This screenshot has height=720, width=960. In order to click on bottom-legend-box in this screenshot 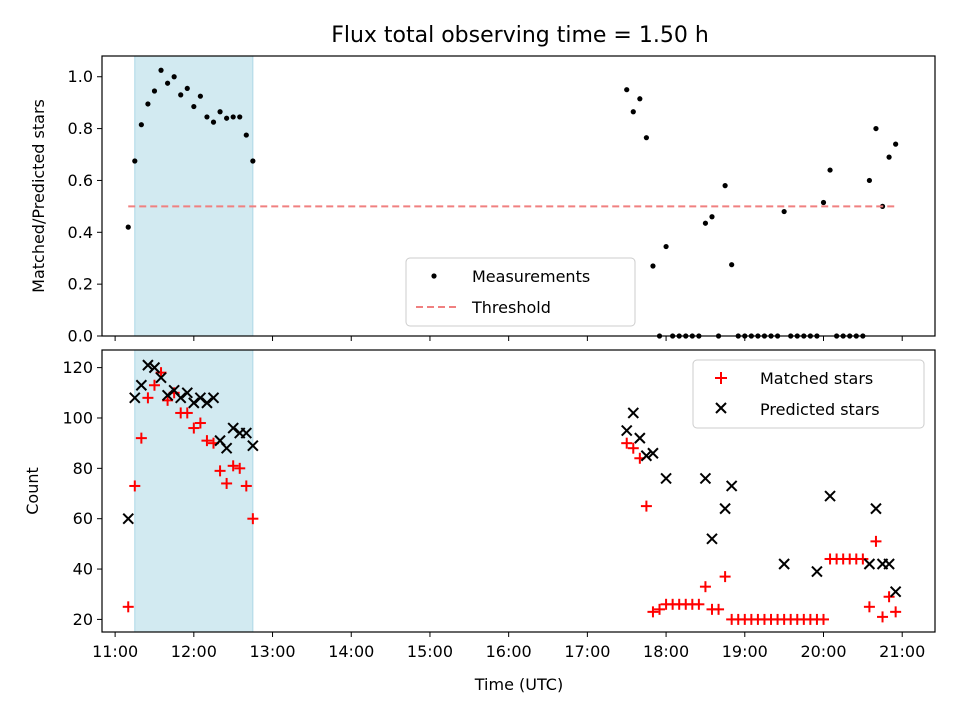, I will do `click(808, 394)`.